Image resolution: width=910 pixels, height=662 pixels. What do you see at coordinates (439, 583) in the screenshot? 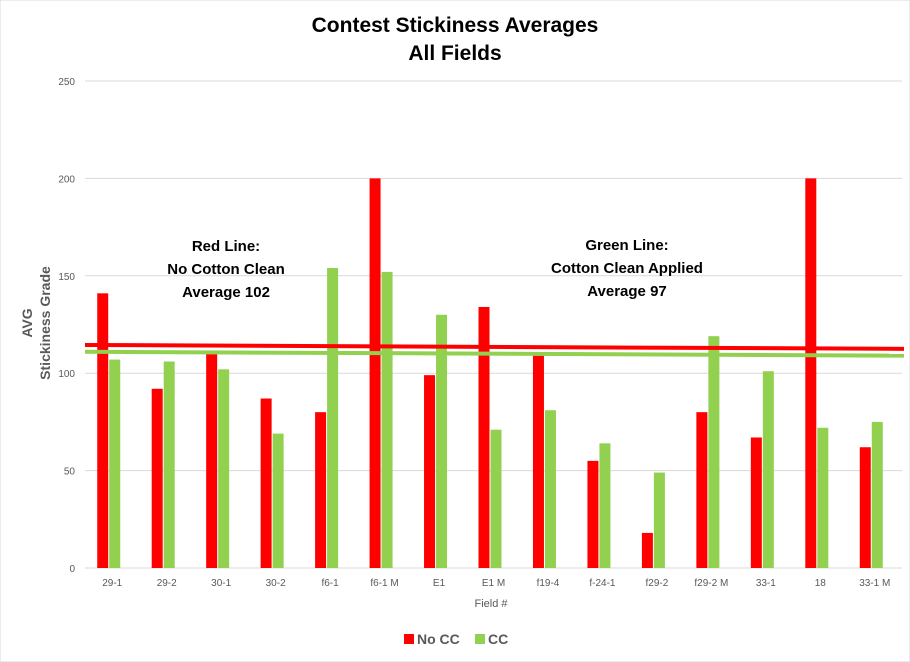
I see `x-tick-label: E1` at bounding box center [439, 583].